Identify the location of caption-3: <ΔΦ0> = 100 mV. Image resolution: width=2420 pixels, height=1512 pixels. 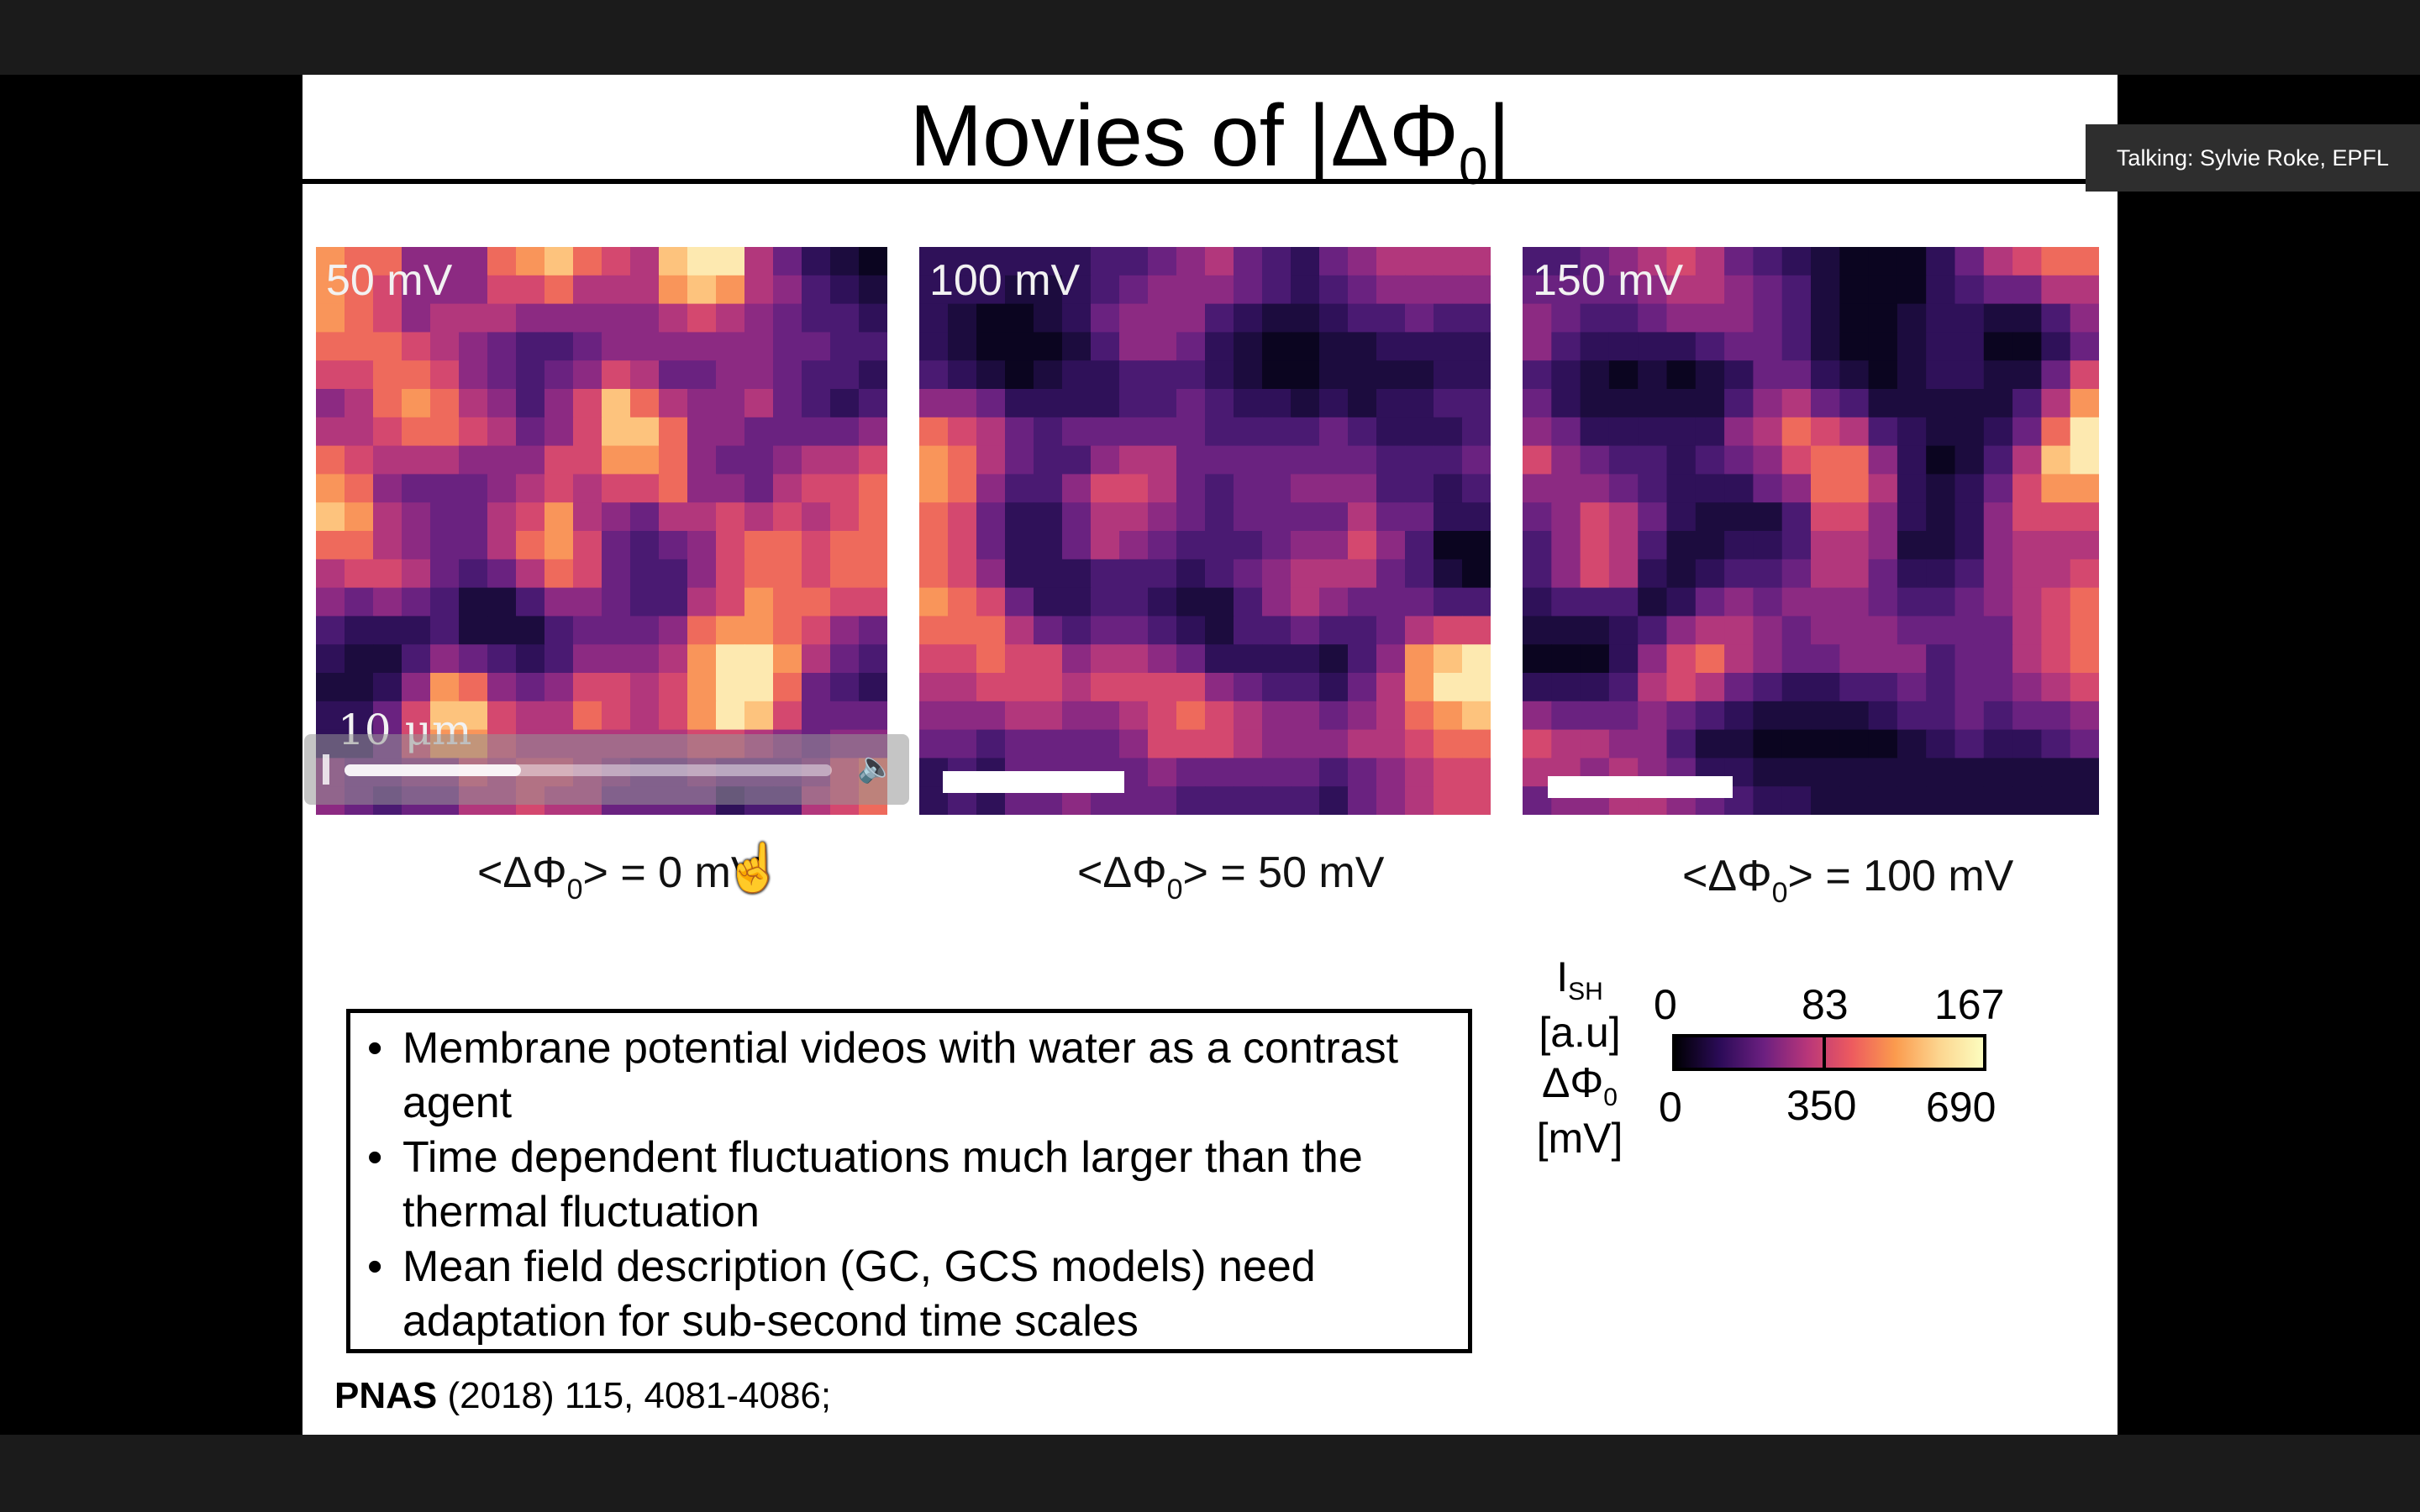
(1848, 880).